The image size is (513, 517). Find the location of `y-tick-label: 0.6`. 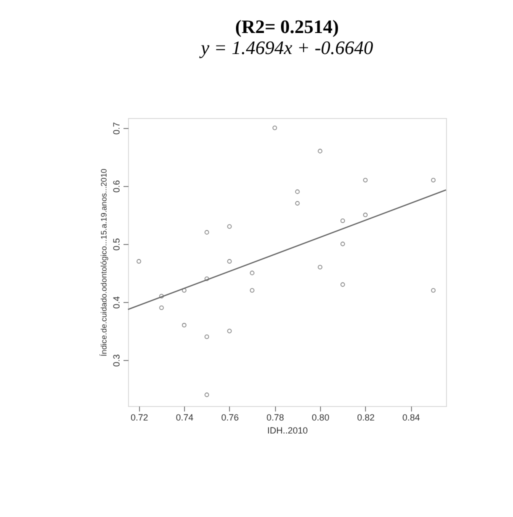

y-tick-label: 0.6 is located at coordinates (117, 186).